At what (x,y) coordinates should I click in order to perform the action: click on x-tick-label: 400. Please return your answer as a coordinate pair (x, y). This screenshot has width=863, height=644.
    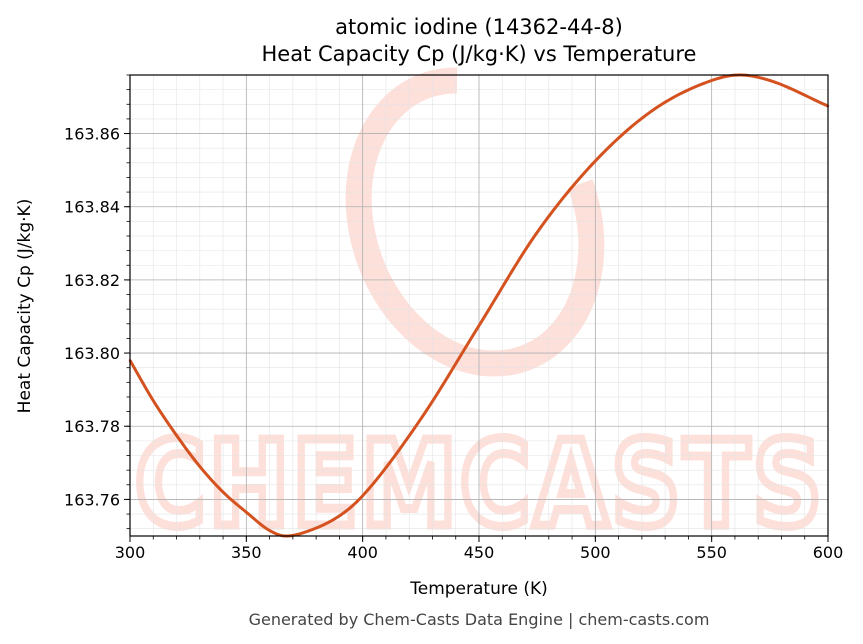
    Looking at the image, I should click on (362, 552).